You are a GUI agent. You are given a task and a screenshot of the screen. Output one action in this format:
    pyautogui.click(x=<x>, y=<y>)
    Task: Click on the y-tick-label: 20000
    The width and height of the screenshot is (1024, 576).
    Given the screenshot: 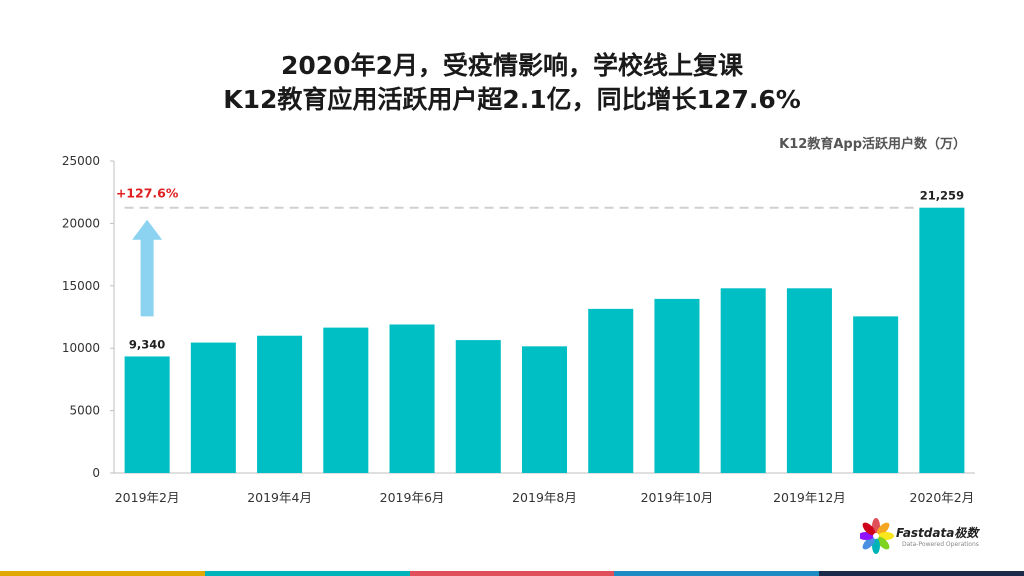 What is the action you would take?
    pyautogui.click(x=81, y=223)
    